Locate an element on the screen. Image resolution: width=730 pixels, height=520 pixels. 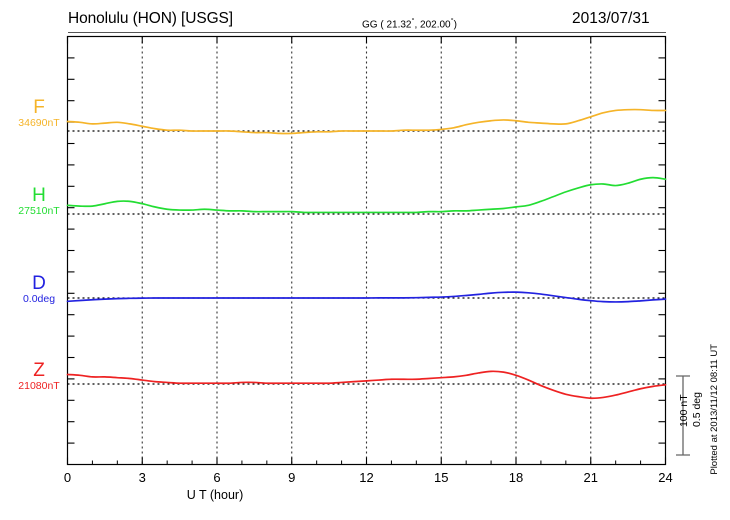
x-tick-label-21: 21 is located at coordinates (590, 477).